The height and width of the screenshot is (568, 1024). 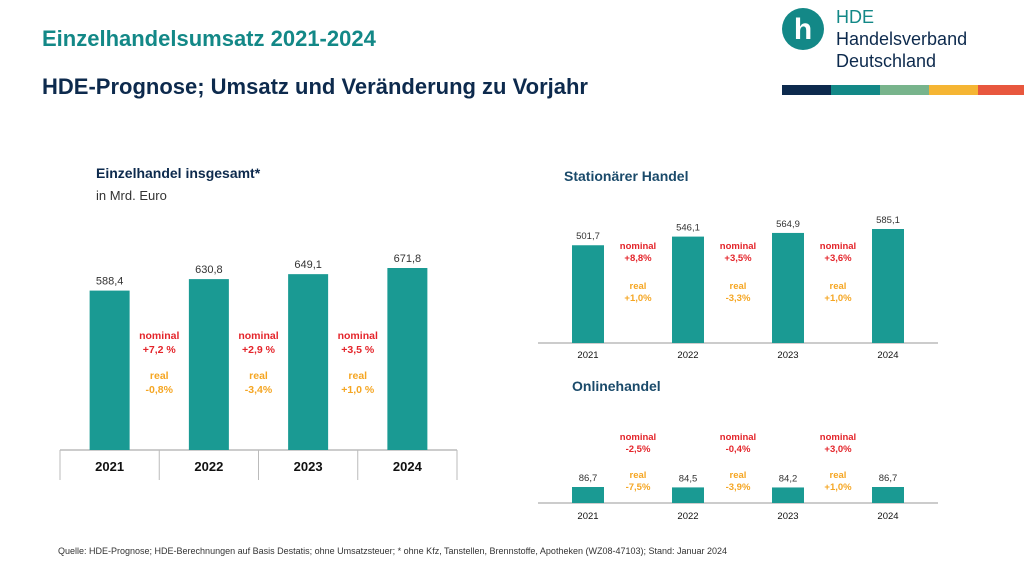 What do you see at coordinates (738, 449) in the screenshot?
I see `nominal-change-value: -0,4%` at bounding box center [738, 449].